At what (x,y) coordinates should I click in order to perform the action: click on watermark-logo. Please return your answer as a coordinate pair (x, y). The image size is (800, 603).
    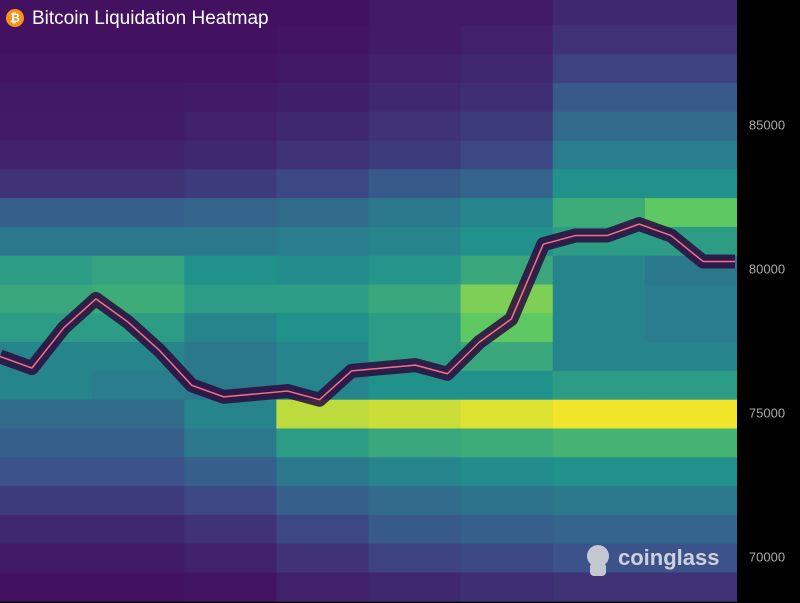
    Looking at the image, I should click on (598, 569).